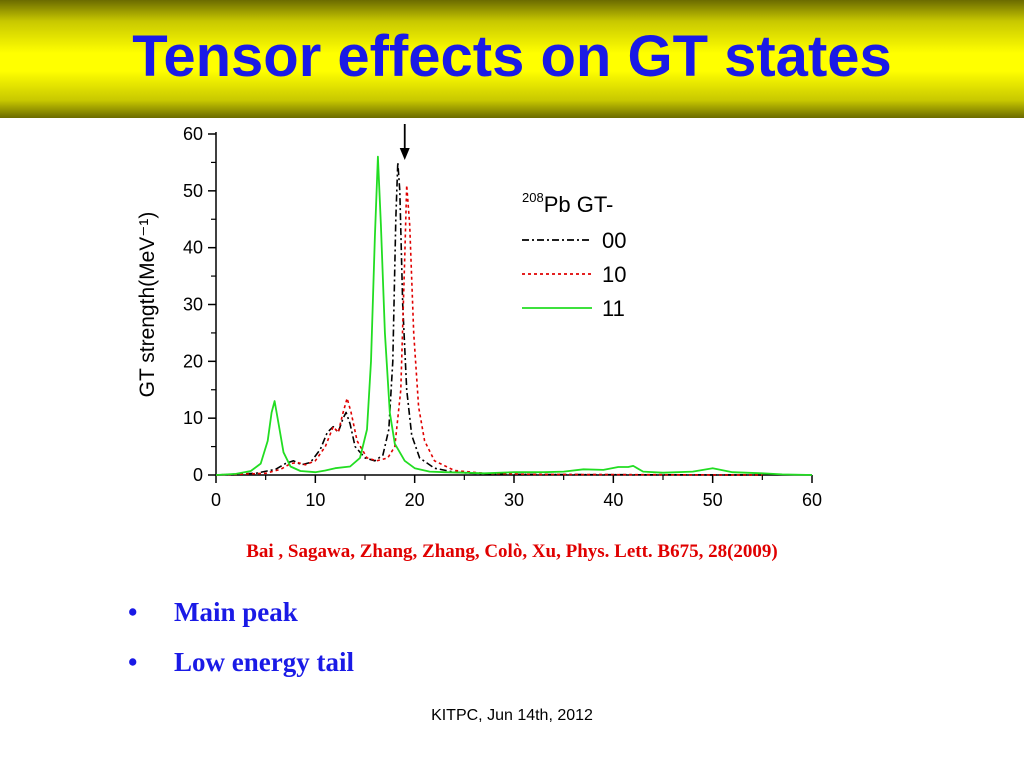  I want to click on y-tick-label: 20, so click(193, 361).